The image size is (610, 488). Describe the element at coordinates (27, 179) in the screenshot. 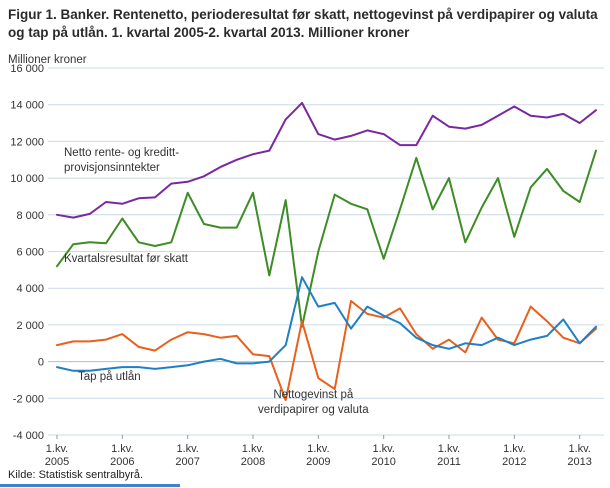

I see `y-tick-label: 10 000` at that location.